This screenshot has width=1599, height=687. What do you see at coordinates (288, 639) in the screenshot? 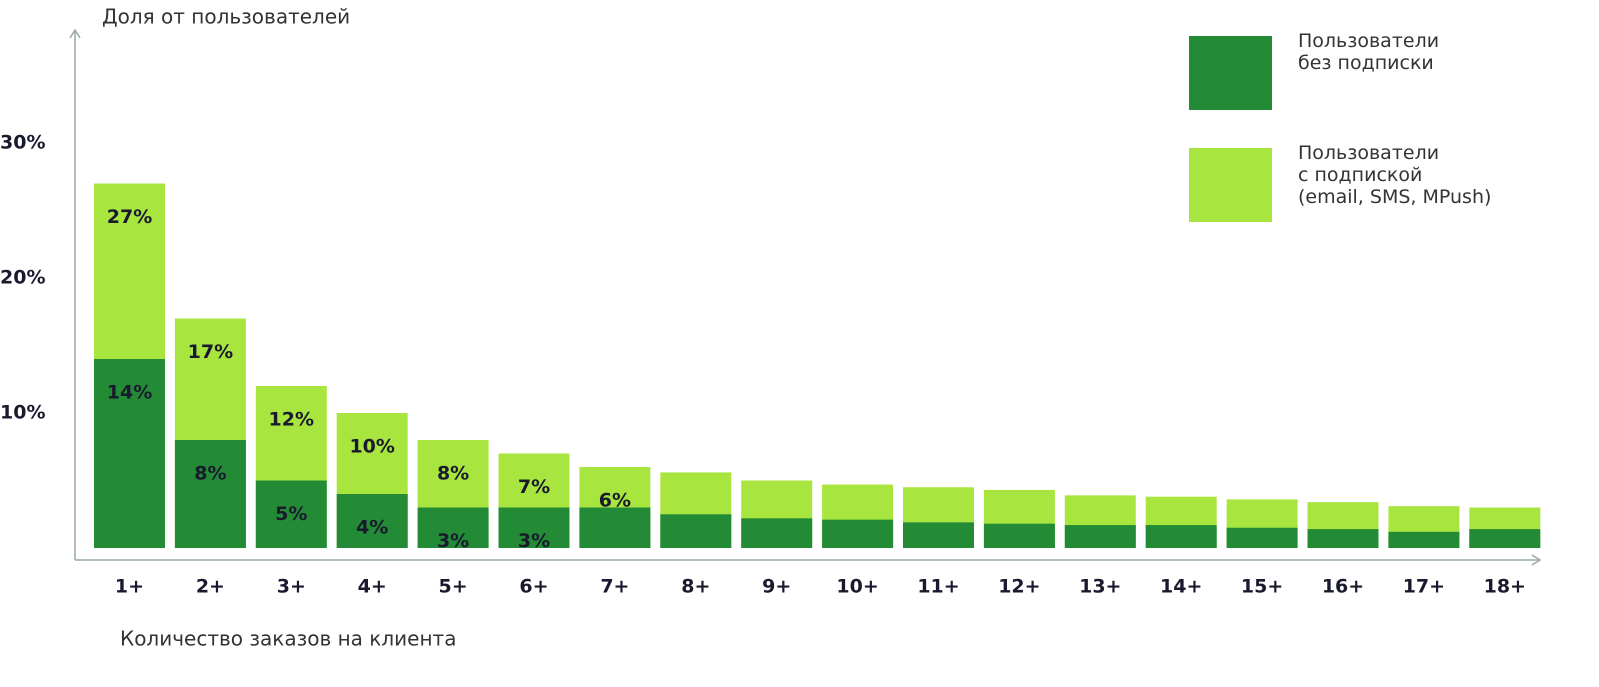
I see `x-axis-title: Количество заказов на клиента` at bounding box center [288, 639].